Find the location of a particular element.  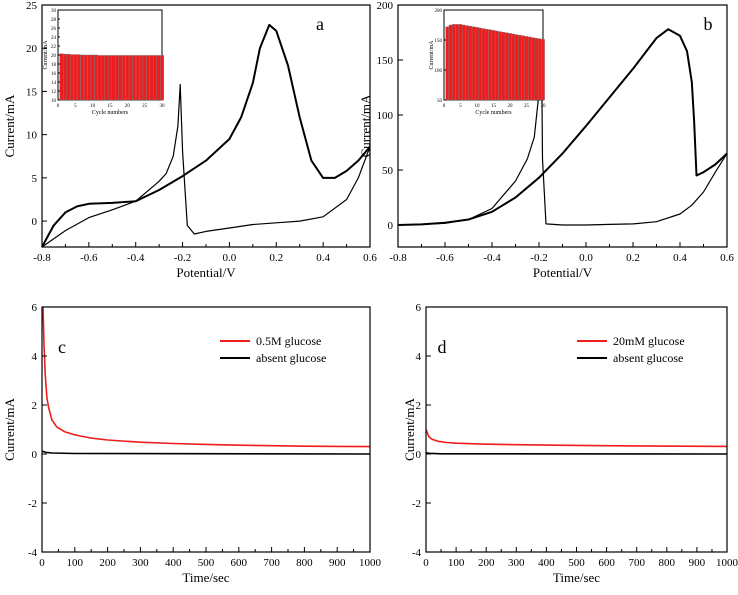

x-axis-label: Potential/V is located at coordinates (563, 272).